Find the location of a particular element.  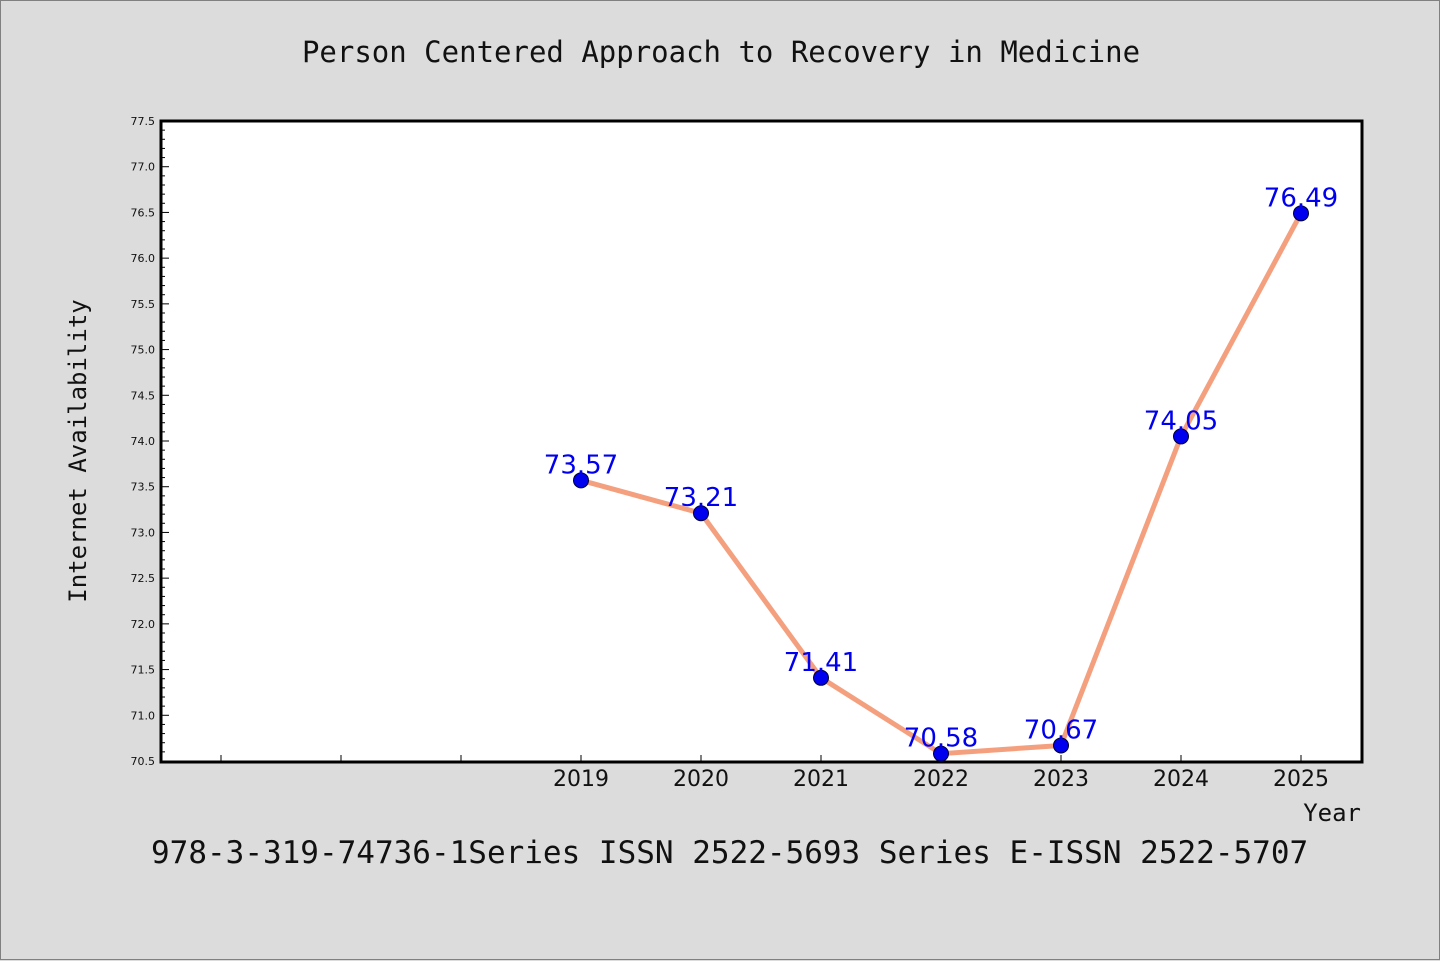

y-tick-label: 71.5 is located at coordinates (143, 670).